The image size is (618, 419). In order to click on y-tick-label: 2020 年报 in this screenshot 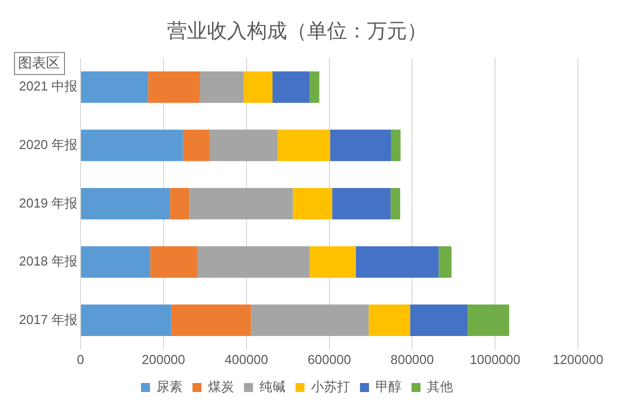, I will do `click(48, 144)`.